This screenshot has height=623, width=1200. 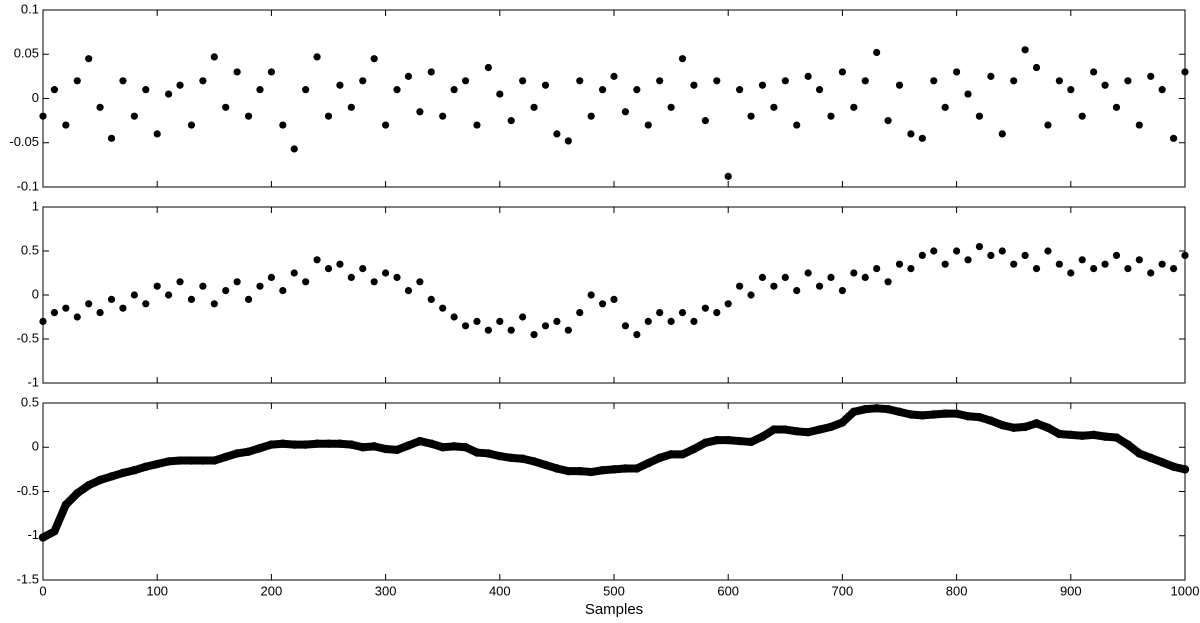 I want to click on x-tick-label: 0, so click(x=42, y=590).